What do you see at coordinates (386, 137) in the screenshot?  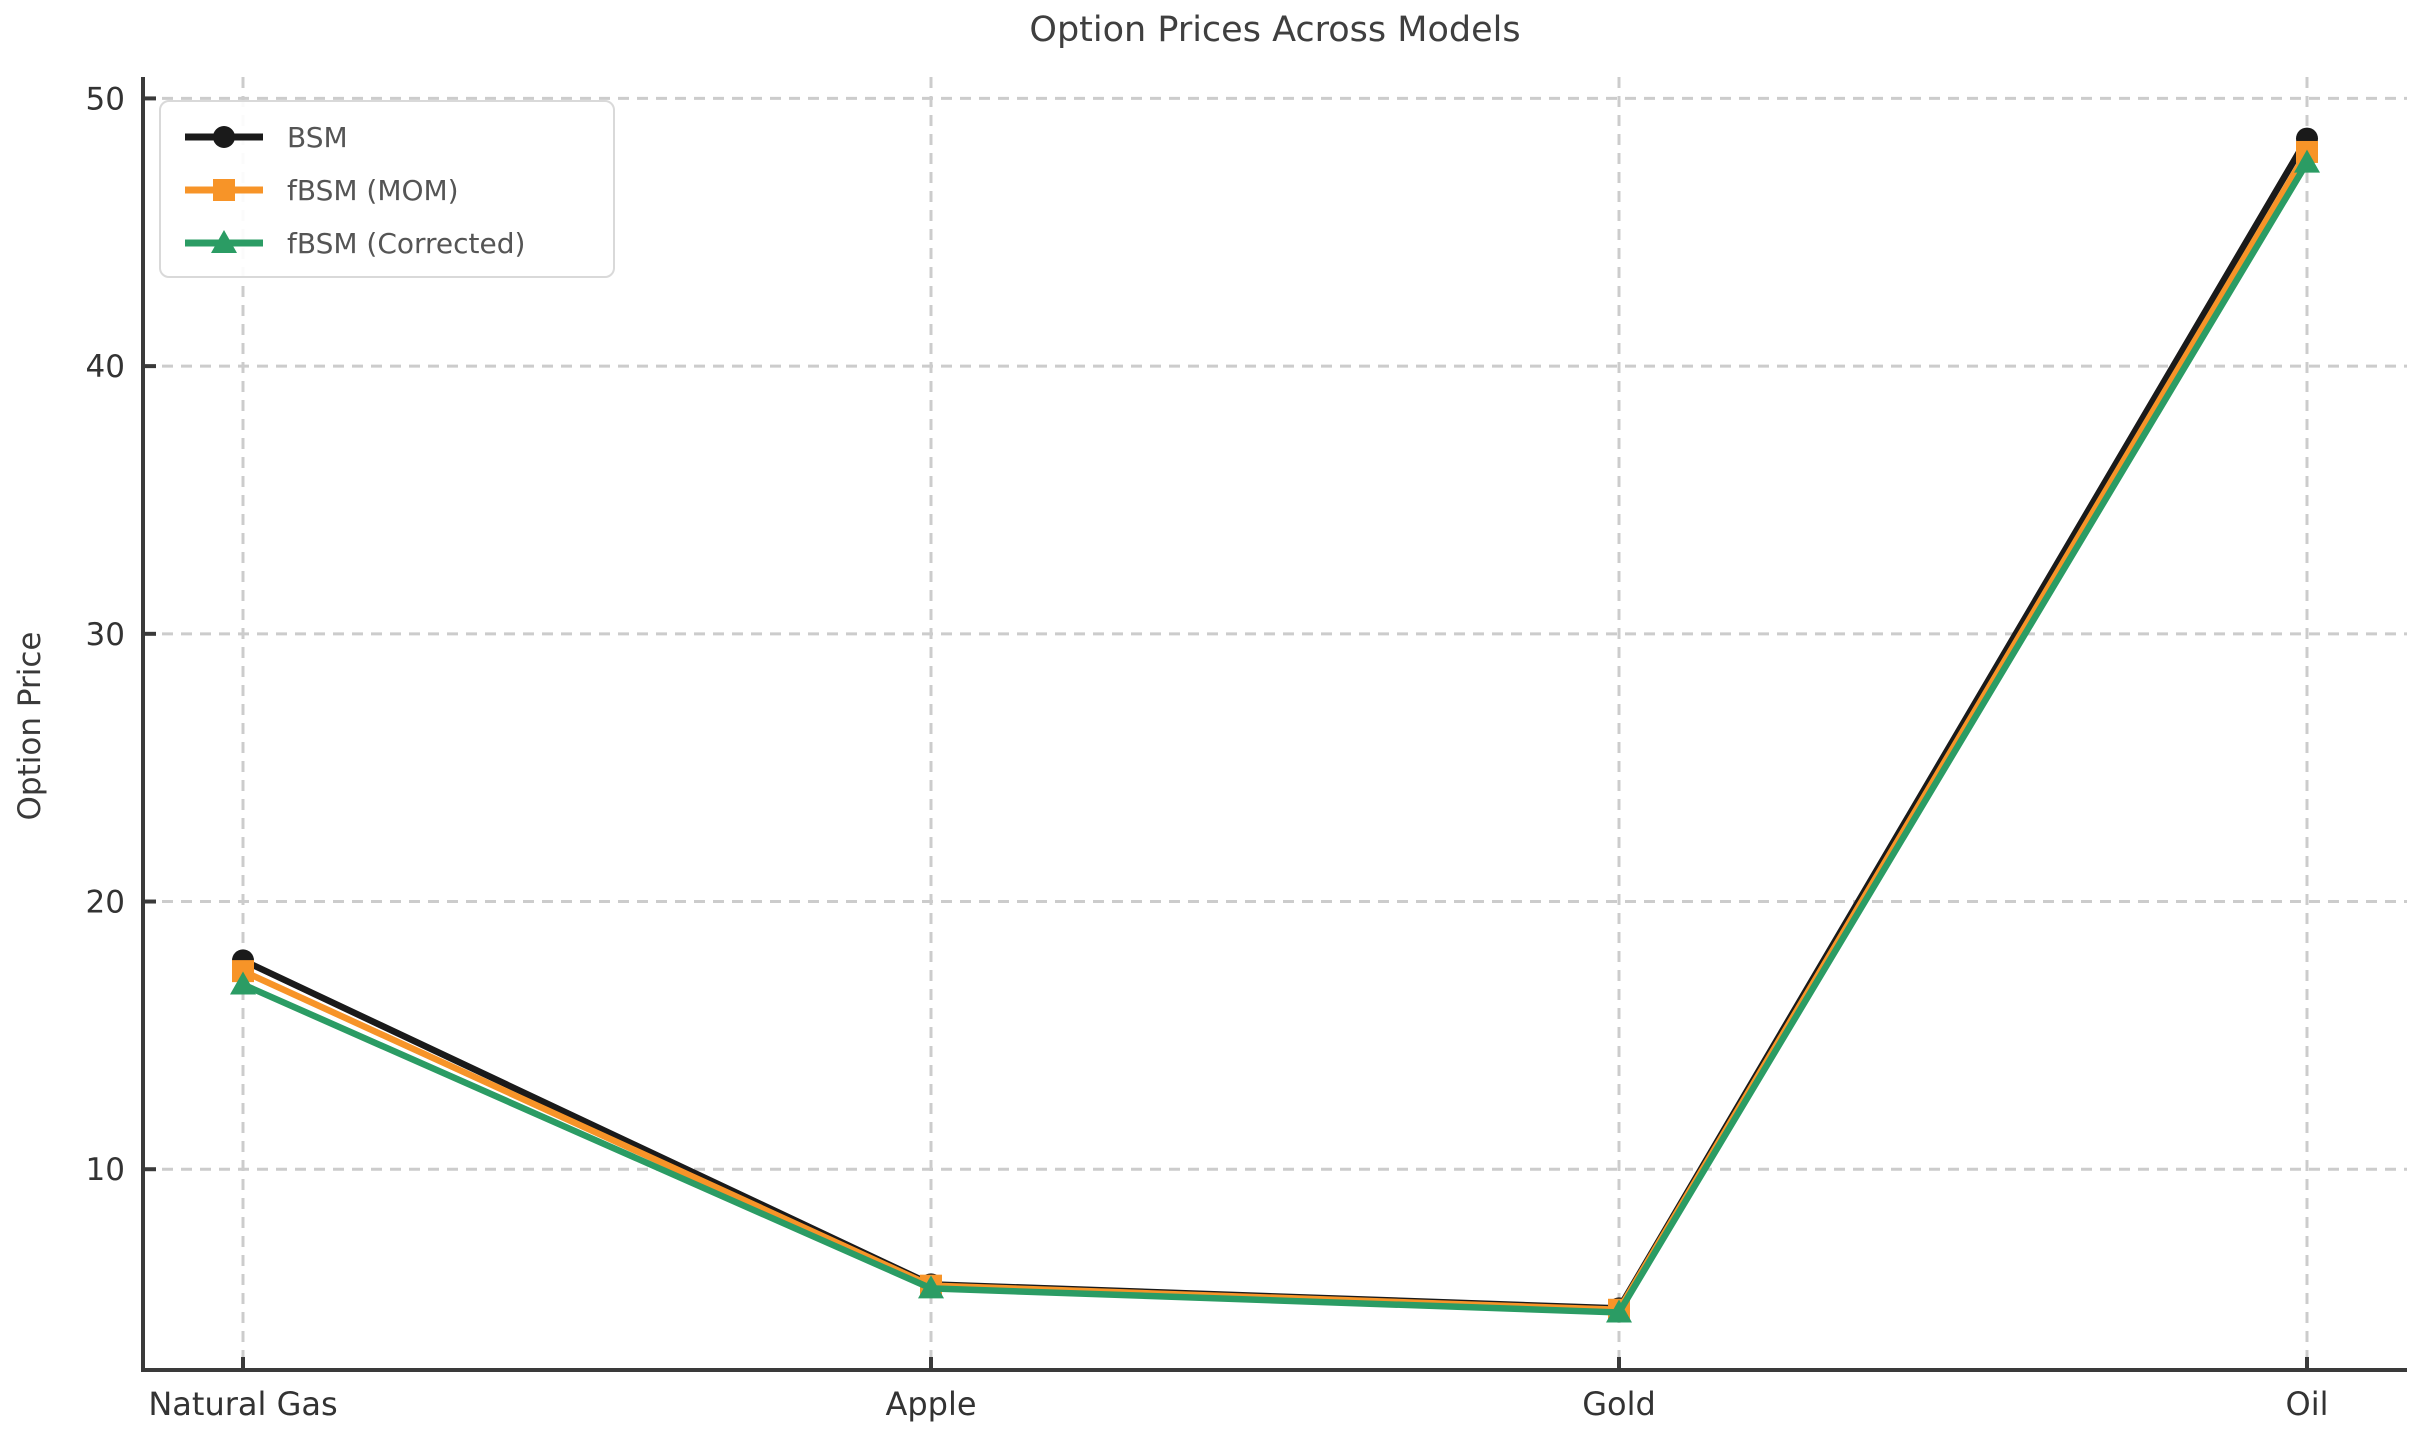 I see `legend-item: BSM` at bounding box center [386, 137].